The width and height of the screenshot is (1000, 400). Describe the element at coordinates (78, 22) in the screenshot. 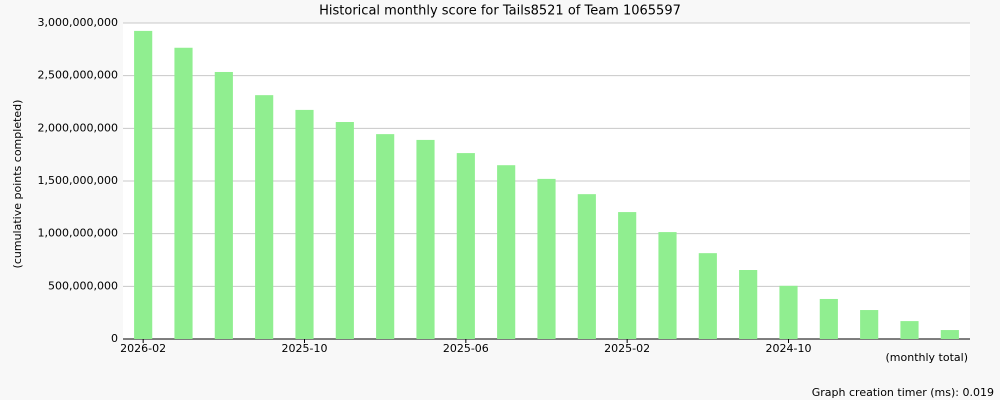

I see `y-tick-label: 3,000,000,000` at that location.